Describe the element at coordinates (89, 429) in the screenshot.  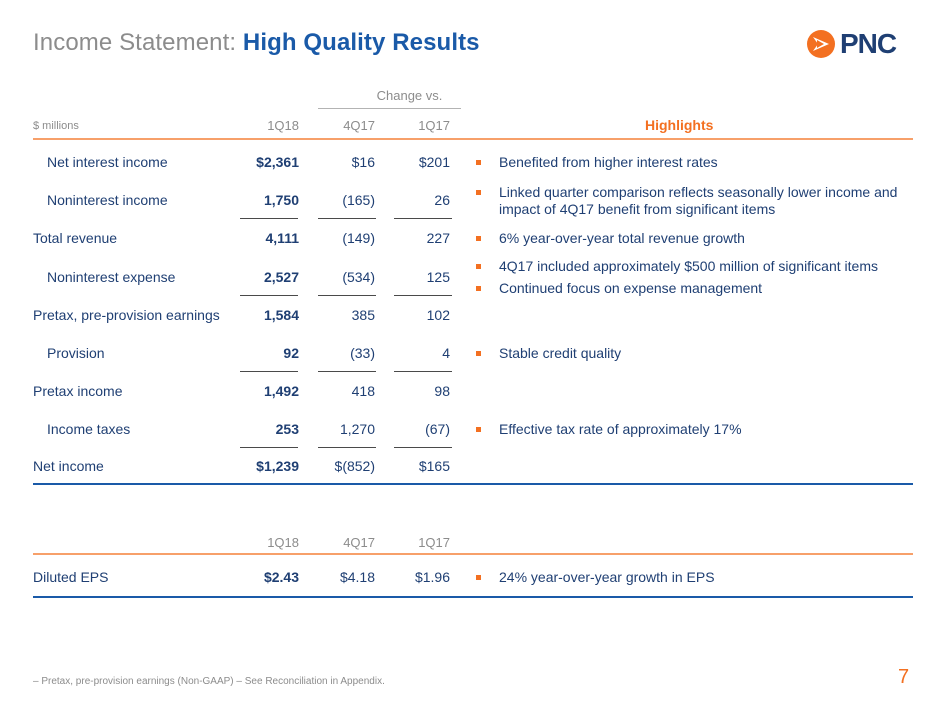
I see `row-label: Income taxes` at that location.